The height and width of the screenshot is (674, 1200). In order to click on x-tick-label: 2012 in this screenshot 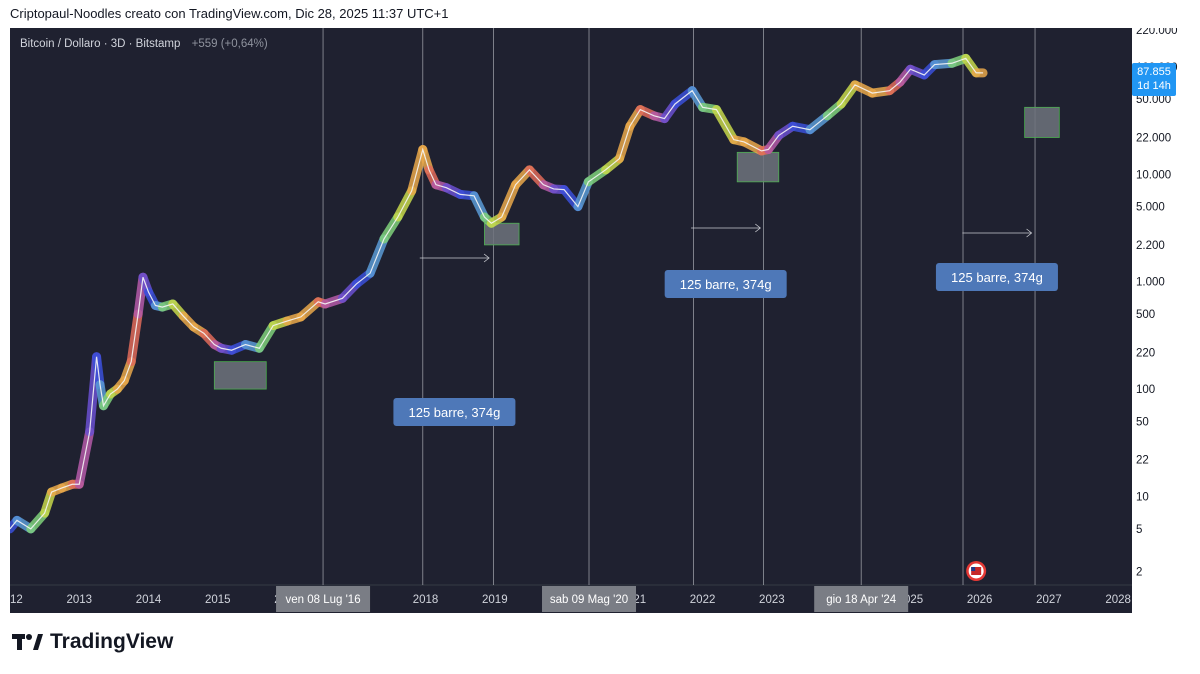, I will do `click(16, 600)`.